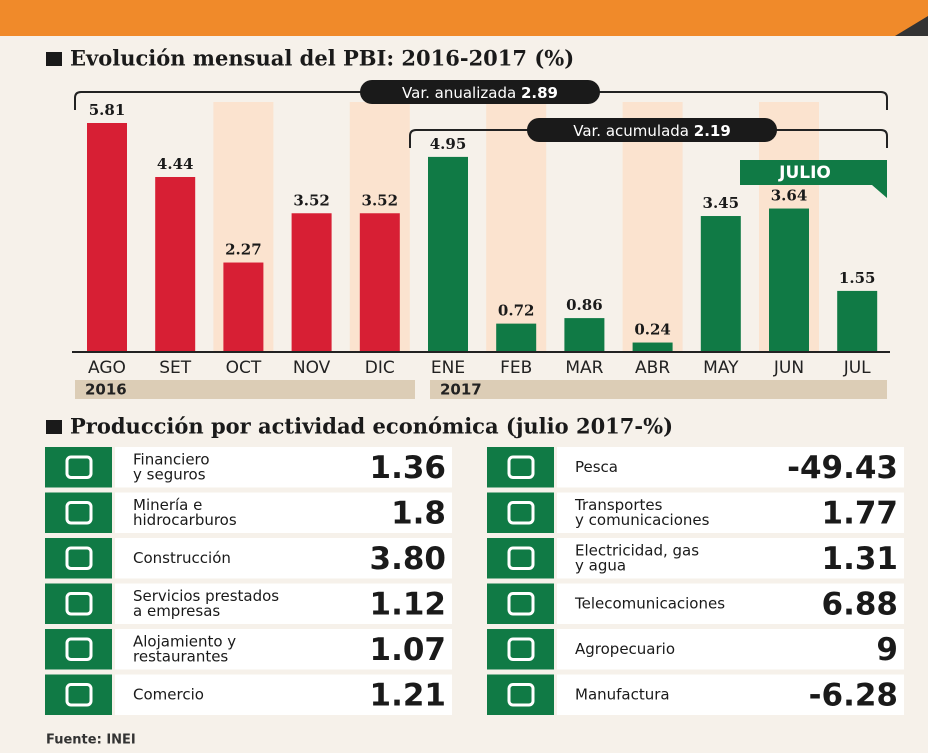 The width and height of the screenshot is (928, 753). I want to click on bar-label: 4.95, so click(448, 144).